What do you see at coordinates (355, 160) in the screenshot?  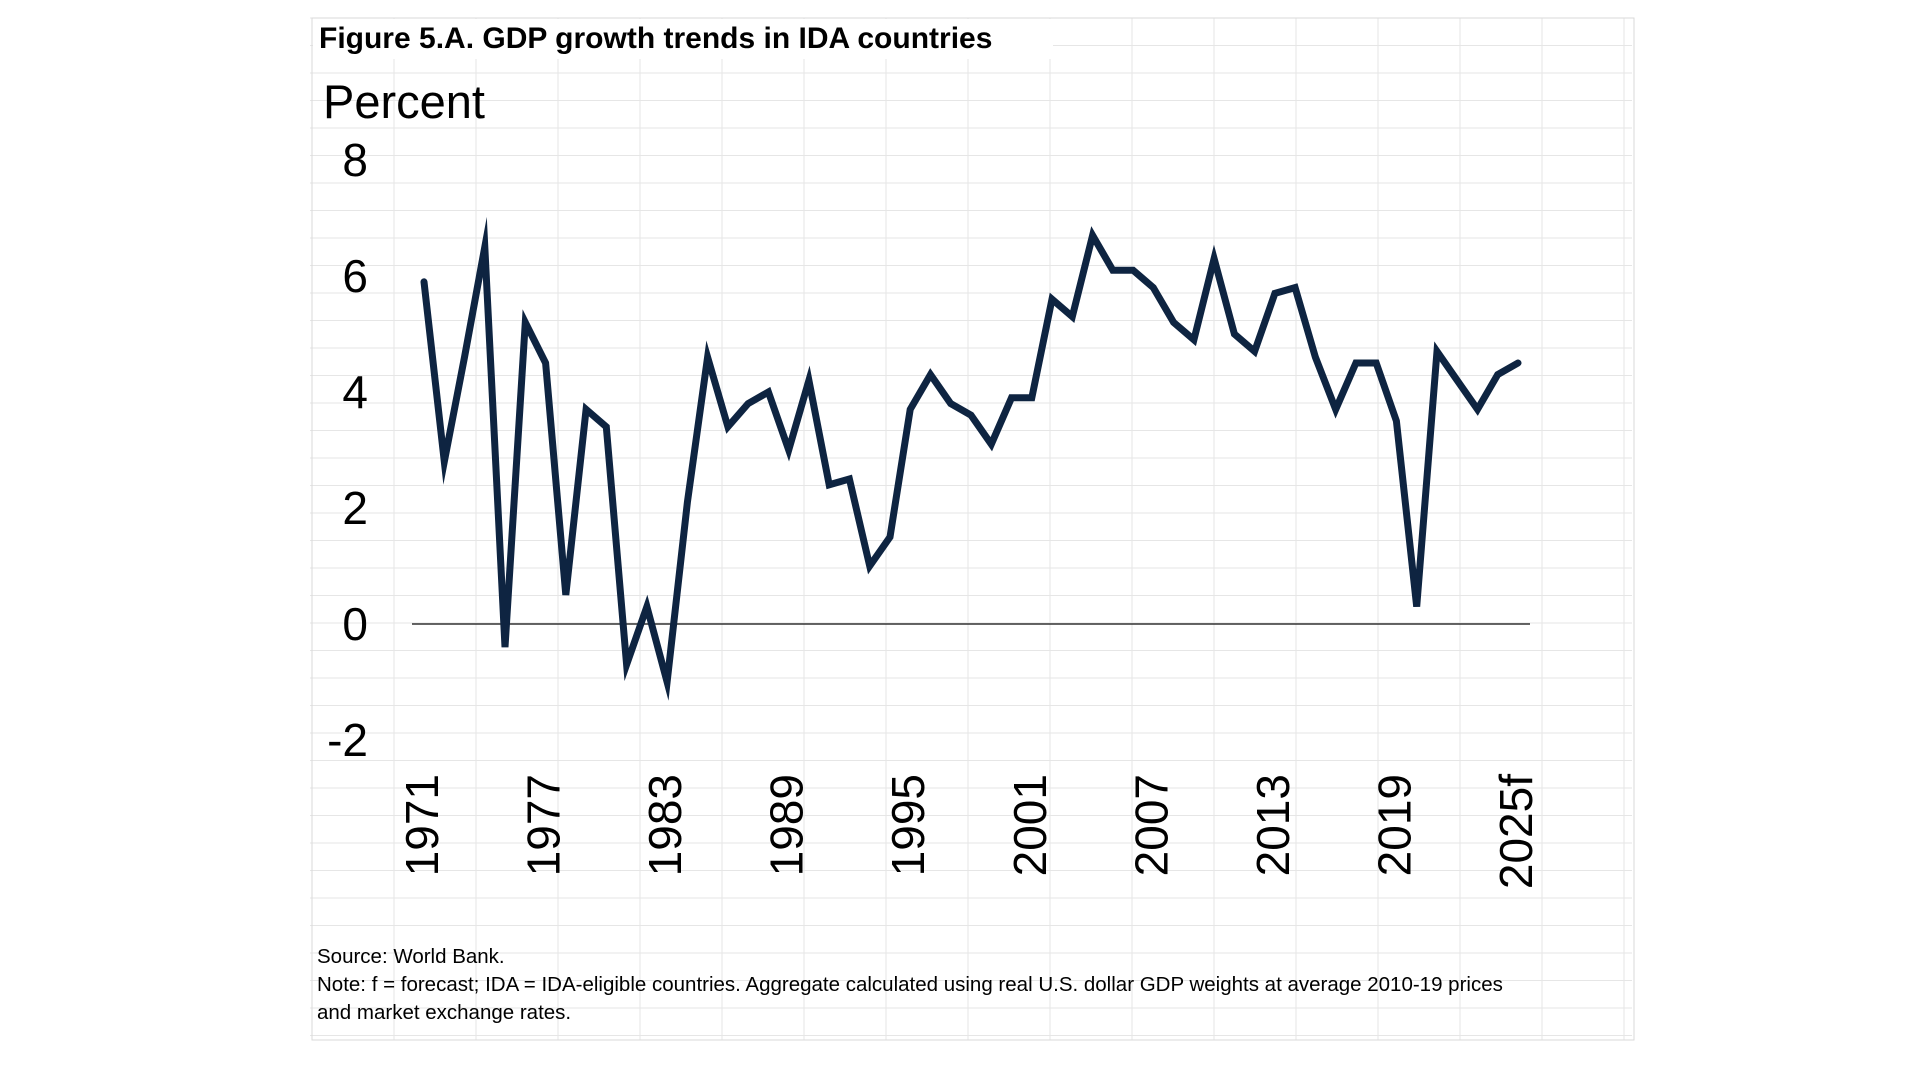 I see `y-tick-label: 8` at bounding box center [355, 160].